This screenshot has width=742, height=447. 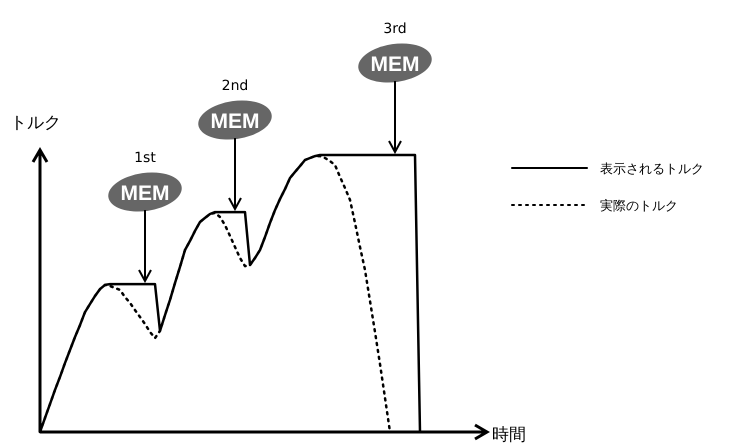 I want to click on annotation: MEM, so click(x=145, y=193).